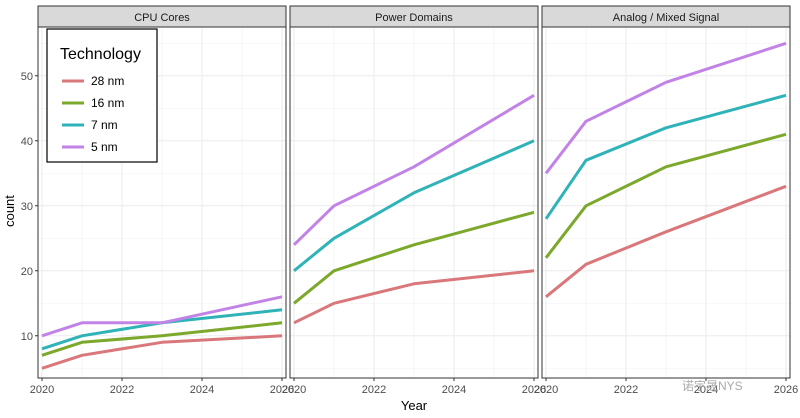 This screenshot has height=418, width=800. I want to click on y-axis: 10 20 30 40 50, so click(29, 207).